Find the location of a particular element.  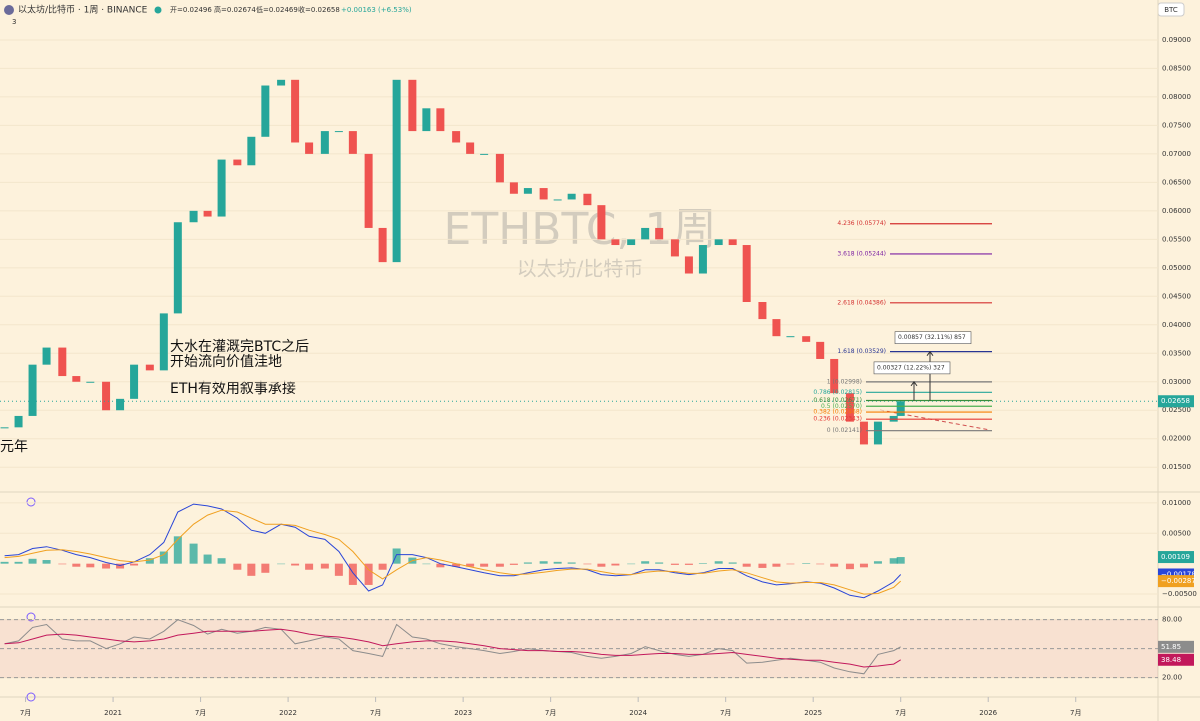

y-tick-label: 0.02500 is located at coordinates (1176, 410).